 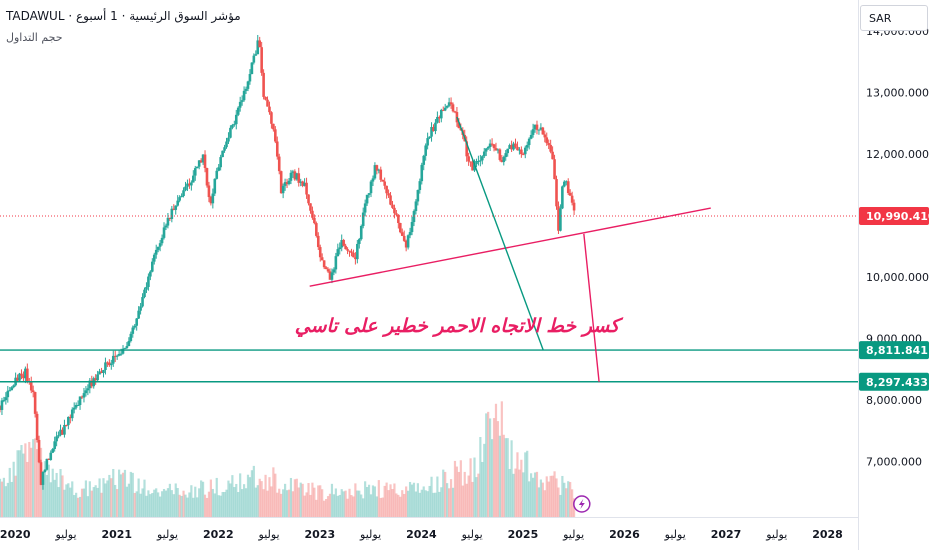 What do you see at coordinates (523, 534) in the screenshot?
I see `time-tick-label: 2025` at bounding box center [523, 534].